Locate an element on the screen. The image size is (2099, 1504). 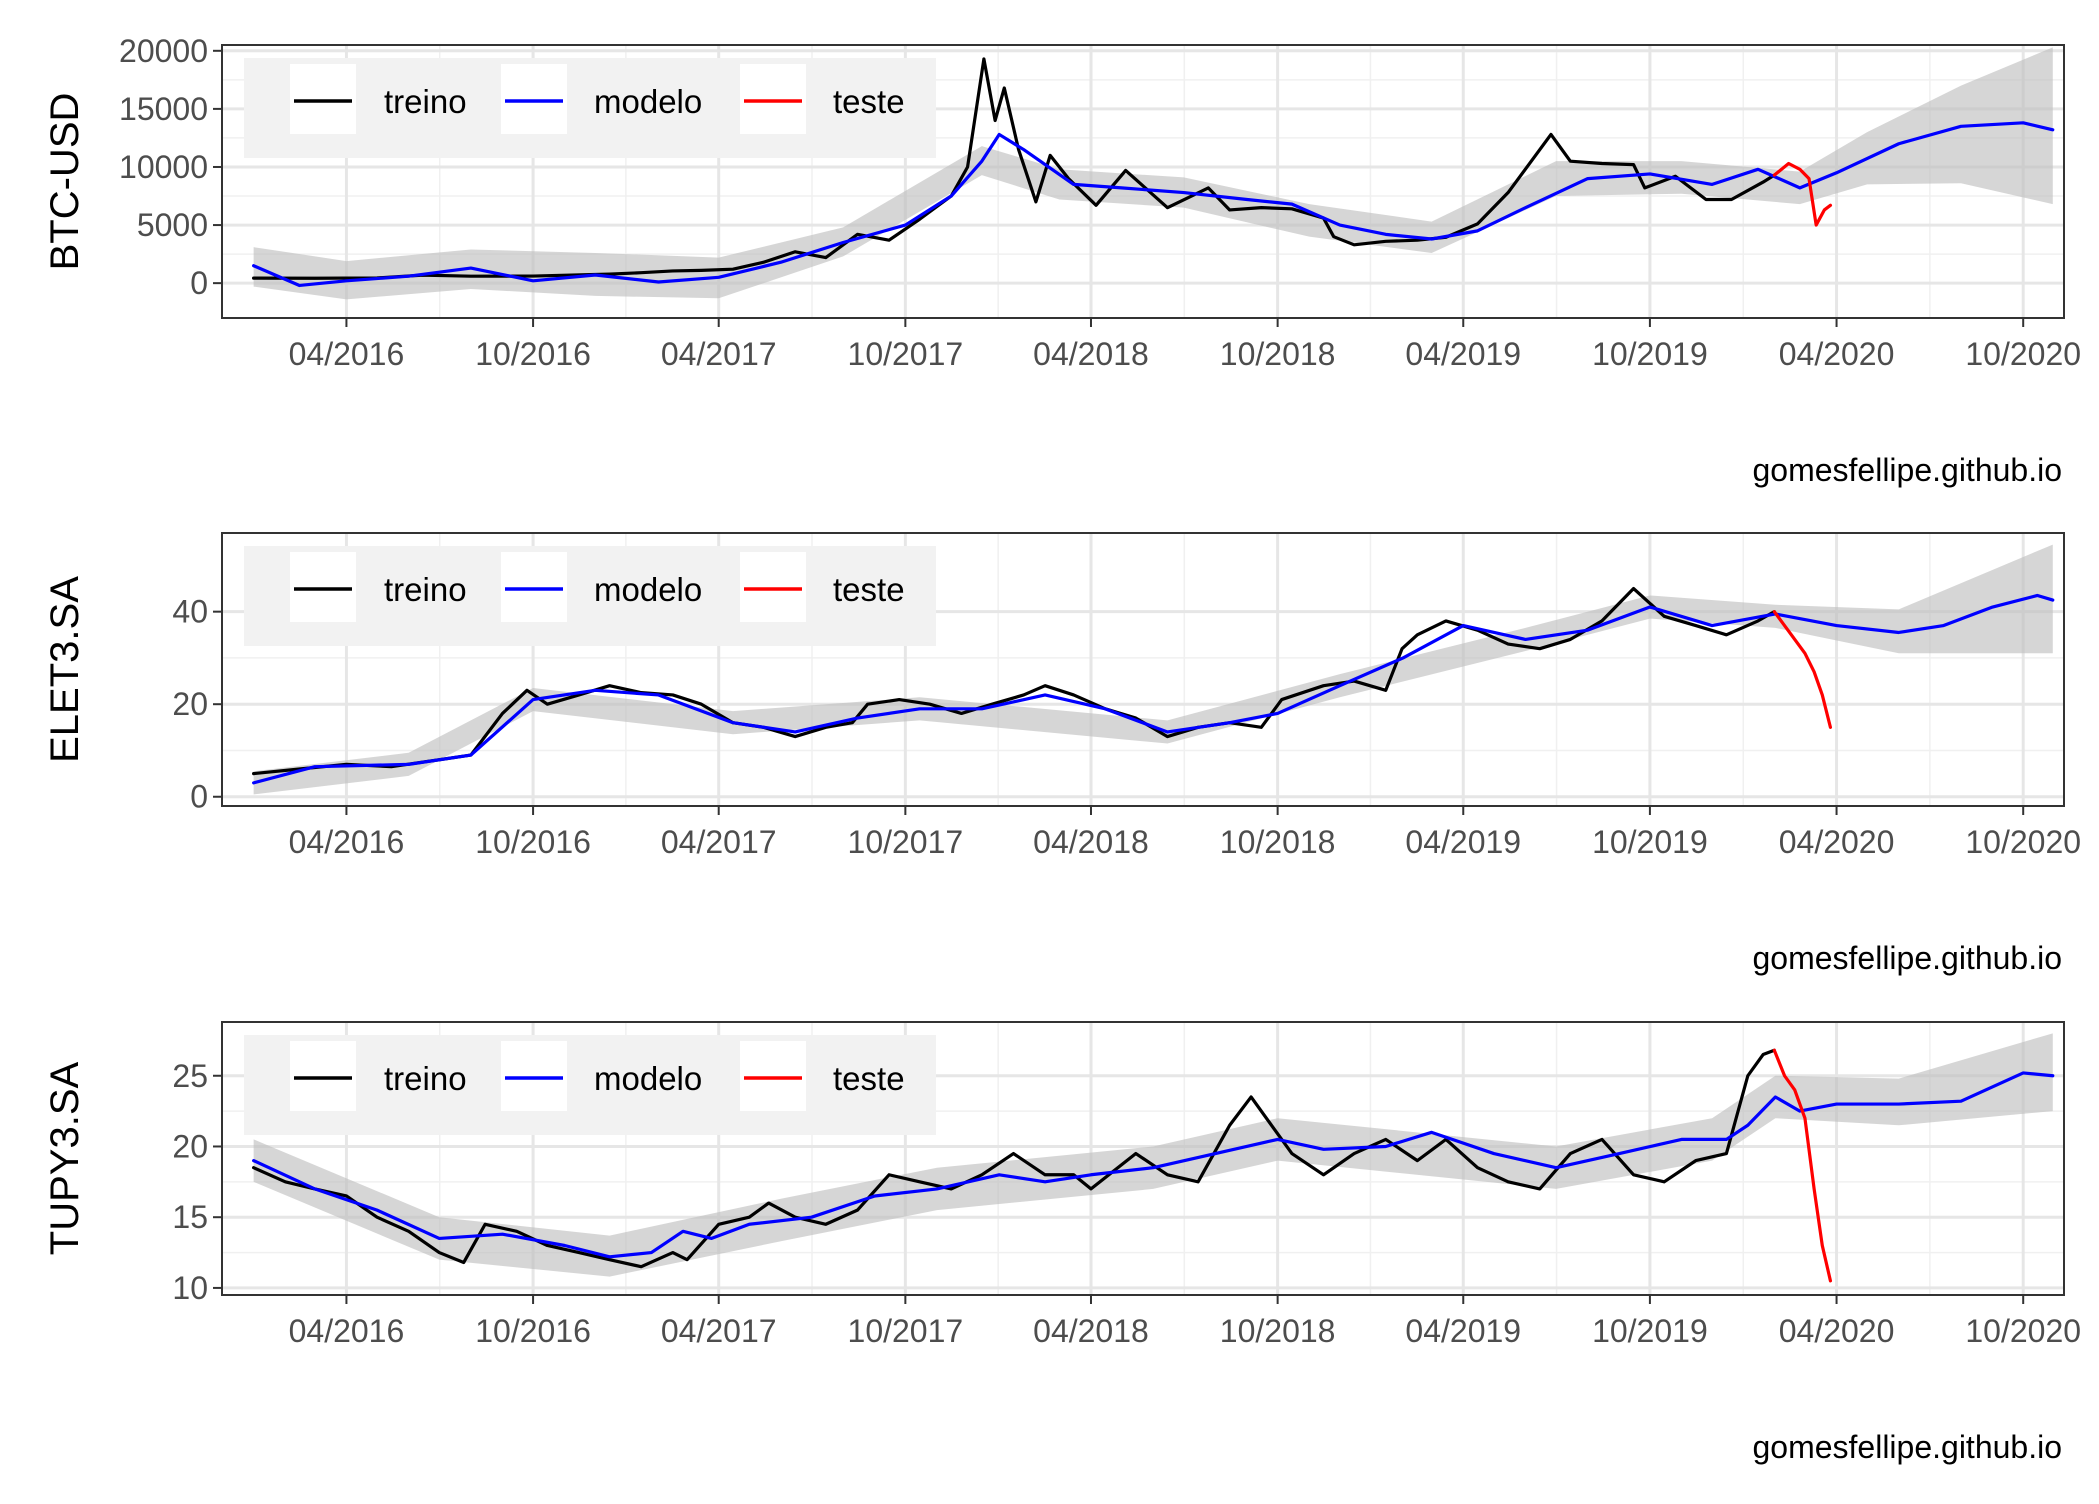
y-tick-label: 10 is located at coordinates (190, 1288).